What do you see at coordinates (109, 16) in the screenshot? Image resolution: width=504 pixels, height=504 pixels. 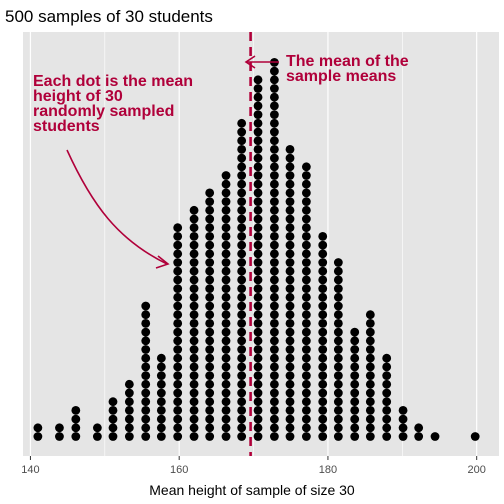 I see `chart-title: 500 samples of 30 students` at bounding box center [109, 16].